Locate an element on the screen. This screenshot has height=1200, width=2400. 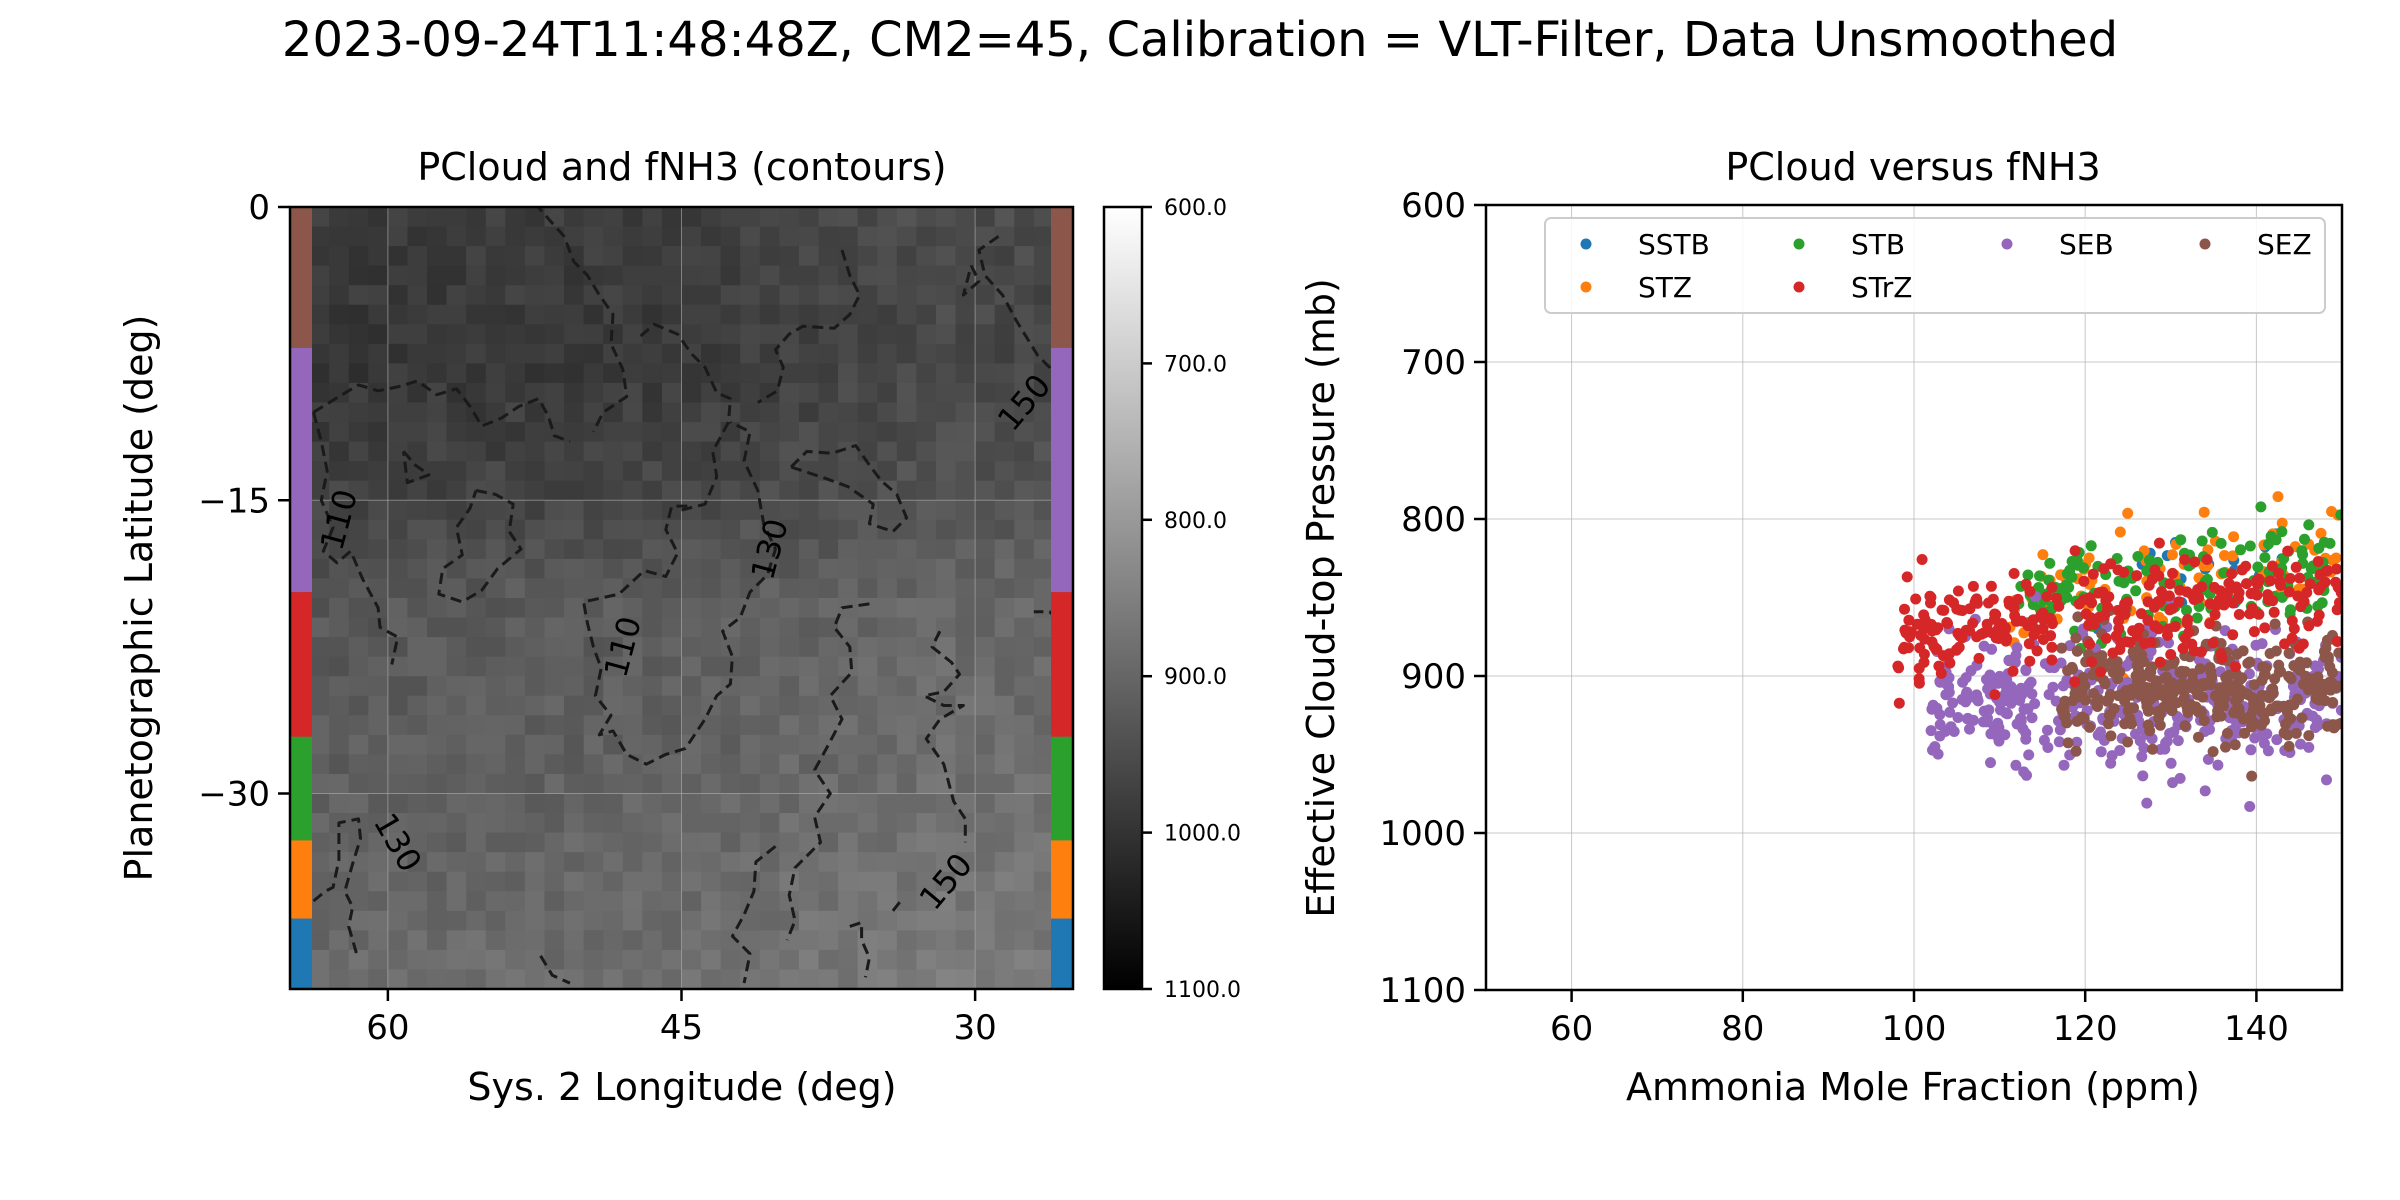
band-strip-left is located at coordinates (301, 277).